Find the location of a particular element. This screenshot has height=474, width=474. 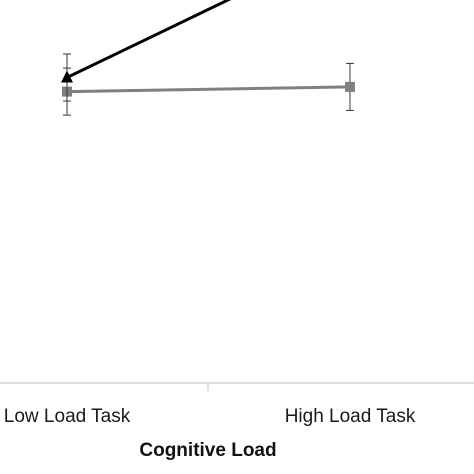

series-triangle-line is located at coordinates (149, 39).